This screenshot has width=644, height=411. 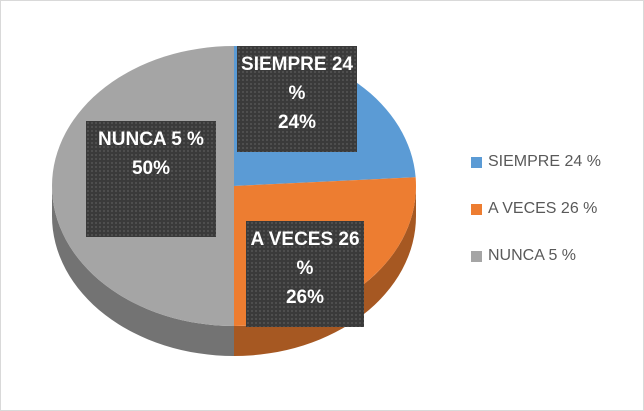 I want to click on data-label-category: NUNCA 5 %, so click(x=151, y=139).